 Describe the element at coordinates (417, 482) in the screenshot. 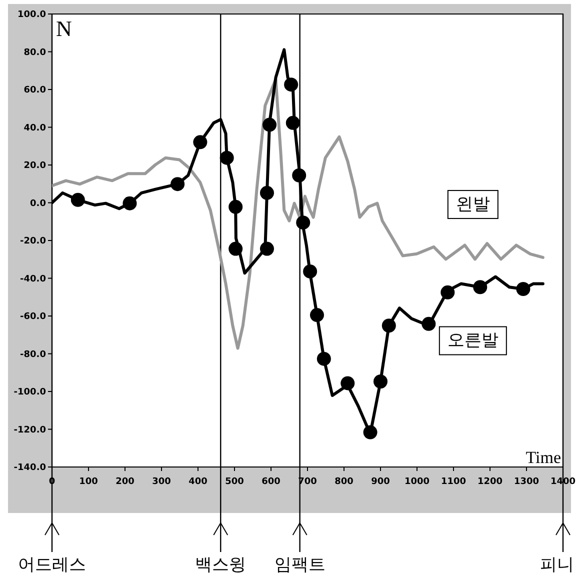

I see `x-tick-label: 1000` at that location.